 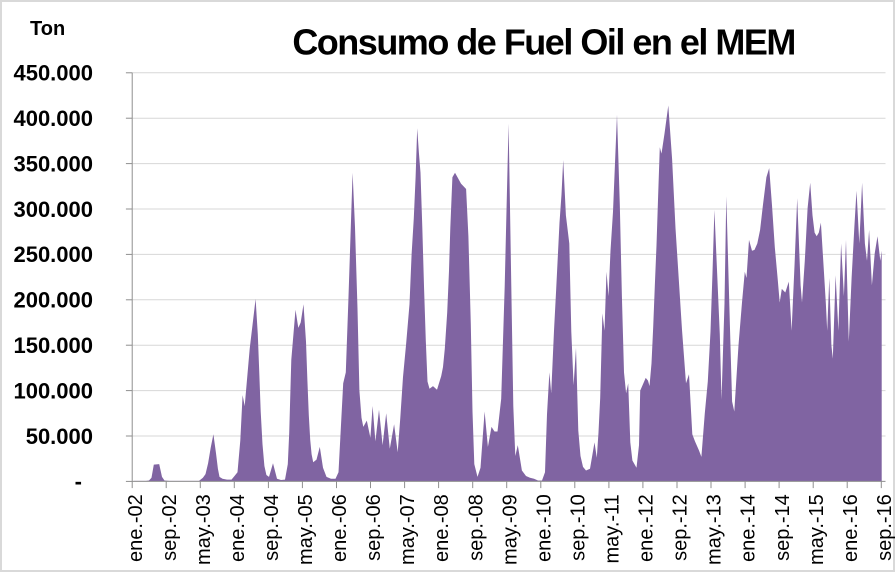 I want to click on svg-text: ene.-06, so click(x=340, y=528).